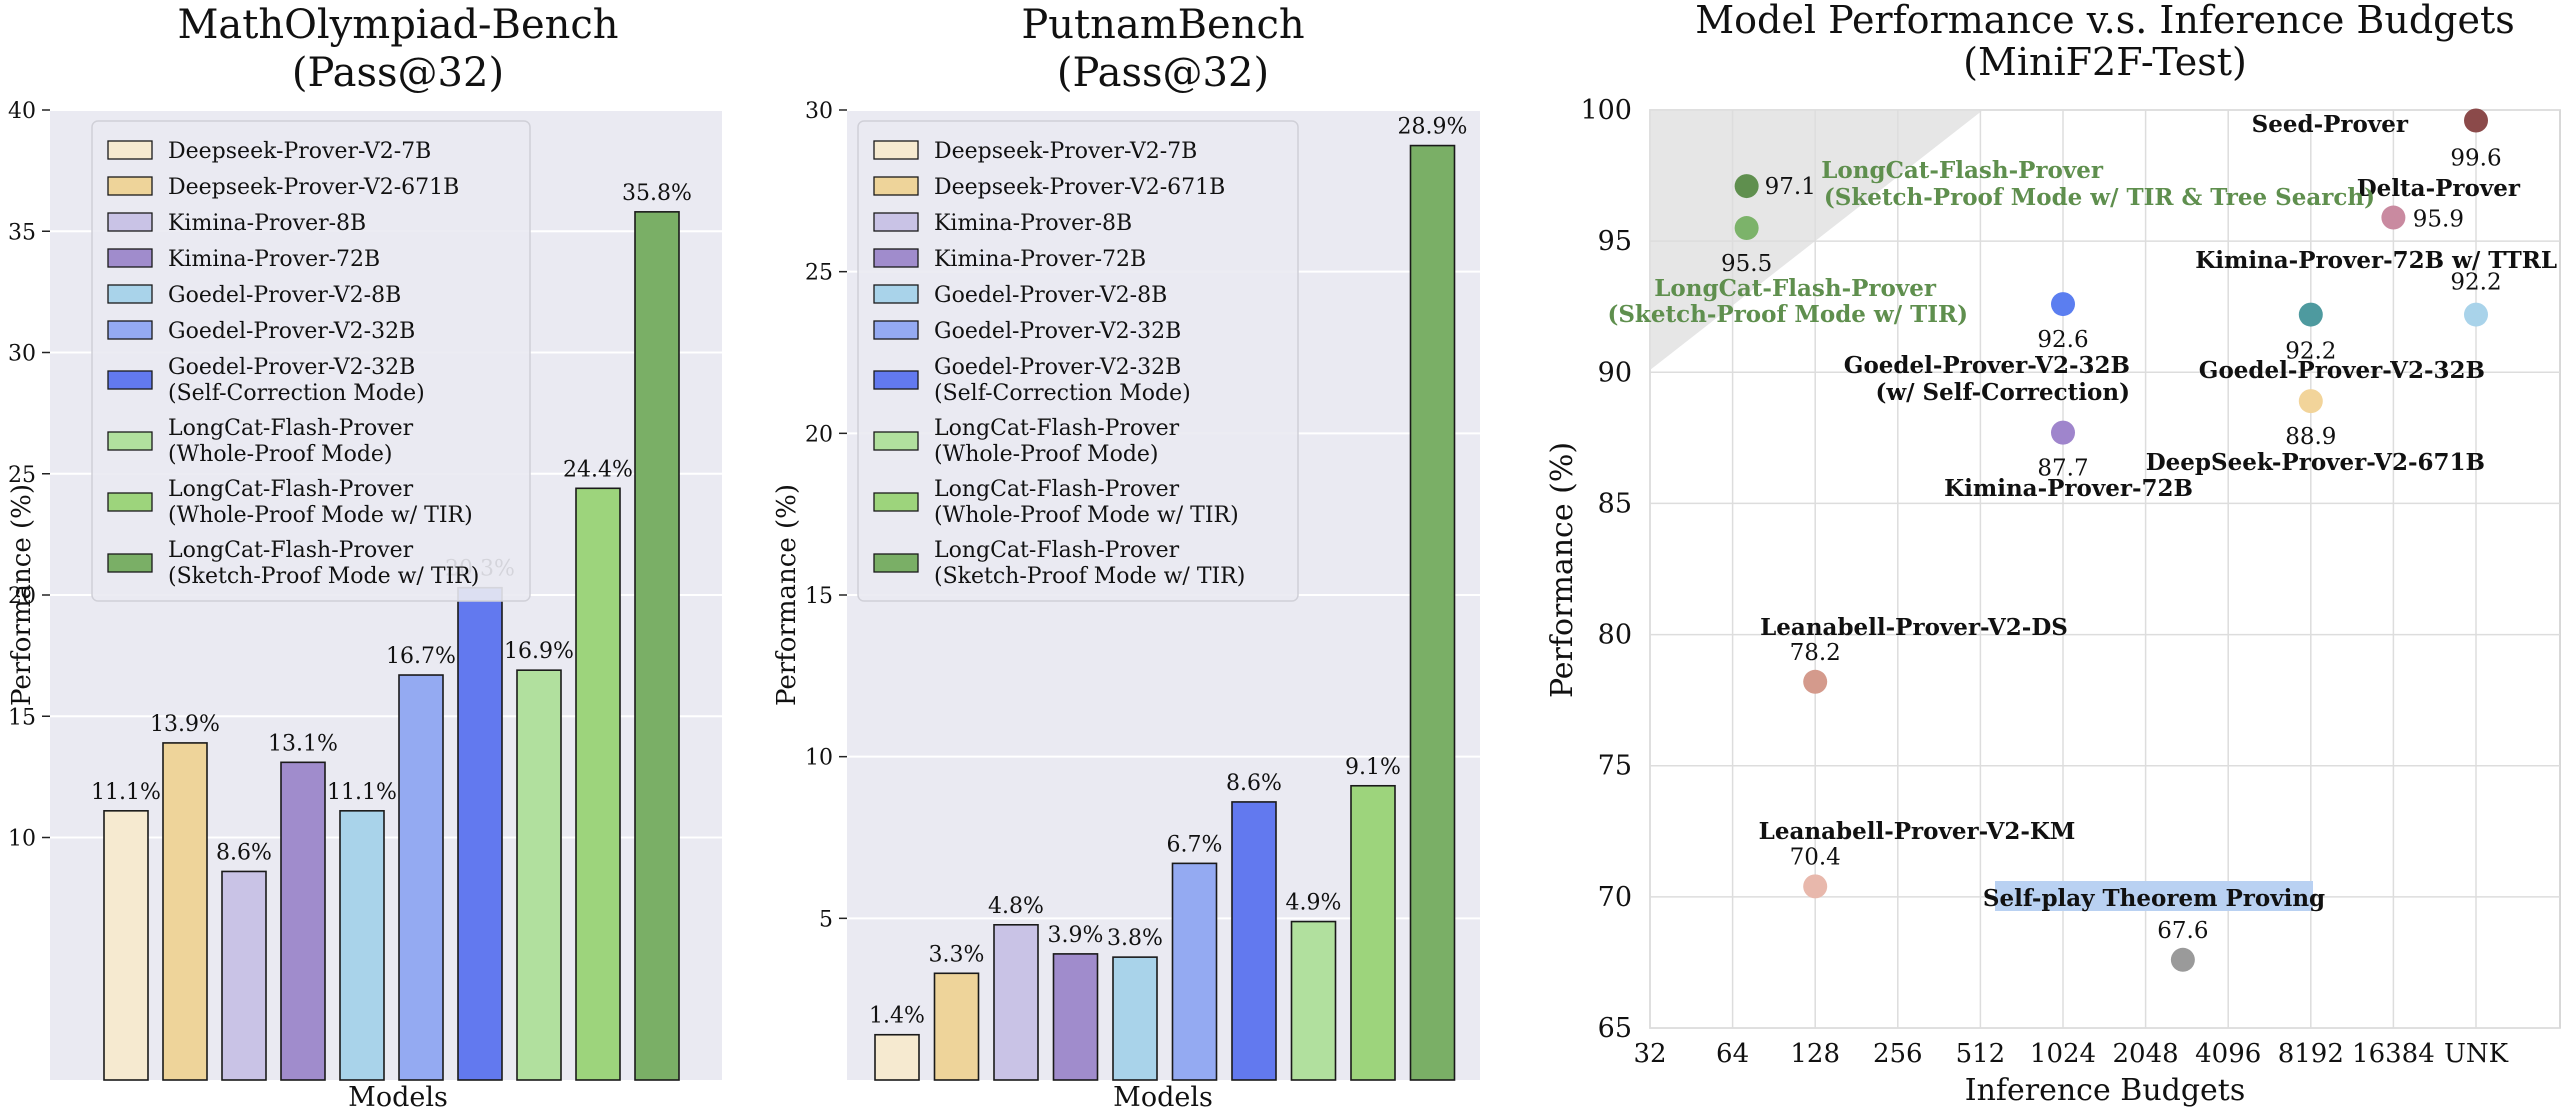 The image size is (2570, 1112). I want to click on x-tick-label-128: 128, so click(1815, 1054).